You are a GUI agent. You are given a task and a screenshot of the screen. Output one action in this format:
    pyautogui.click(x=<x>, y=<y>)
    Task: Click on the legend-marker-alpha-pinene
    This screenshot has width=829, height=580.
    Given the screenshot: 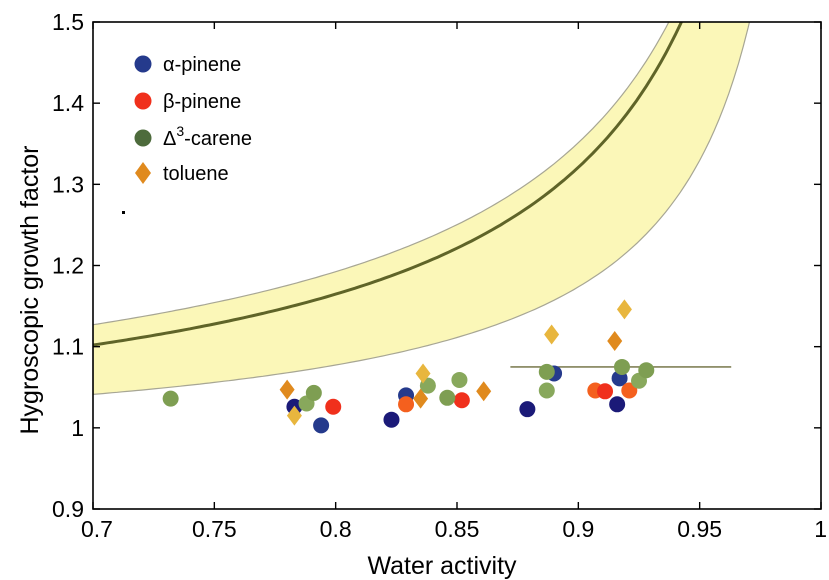 What is the action you would take?
    pyautogui.click(x=143, y=64)
    